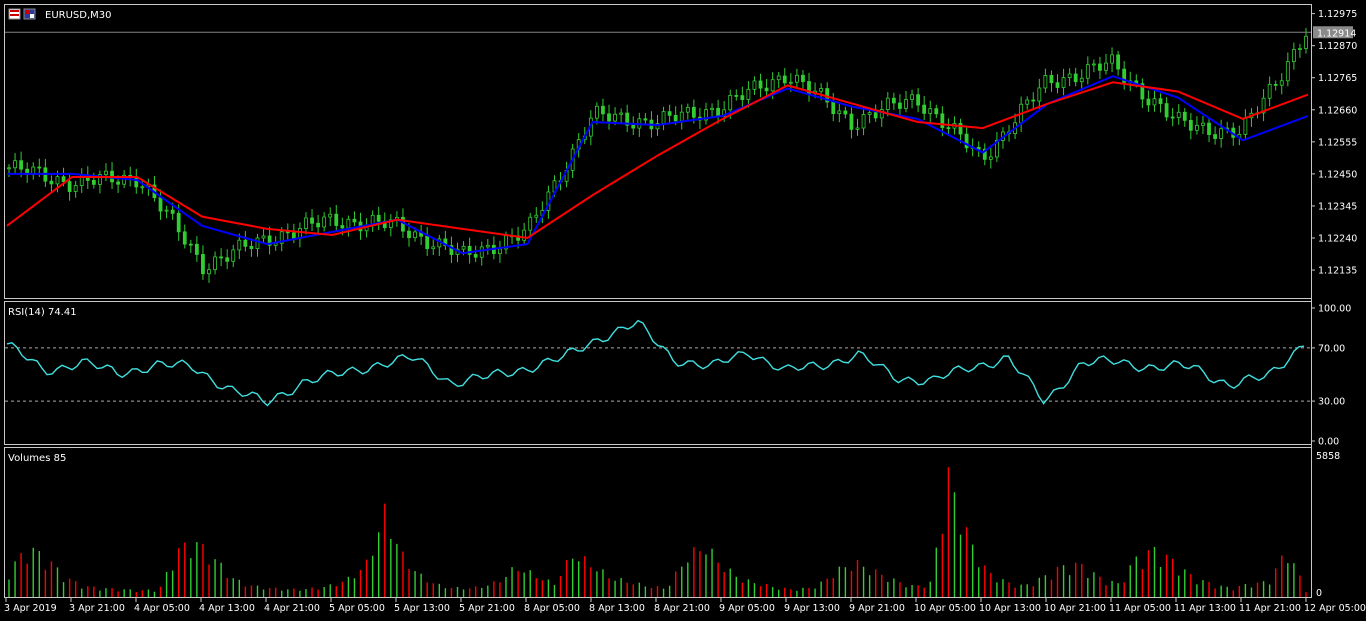 This screenshot has width=1366, height=621. I want to click on current-price-label: 1.12914, so click(1336, 33).